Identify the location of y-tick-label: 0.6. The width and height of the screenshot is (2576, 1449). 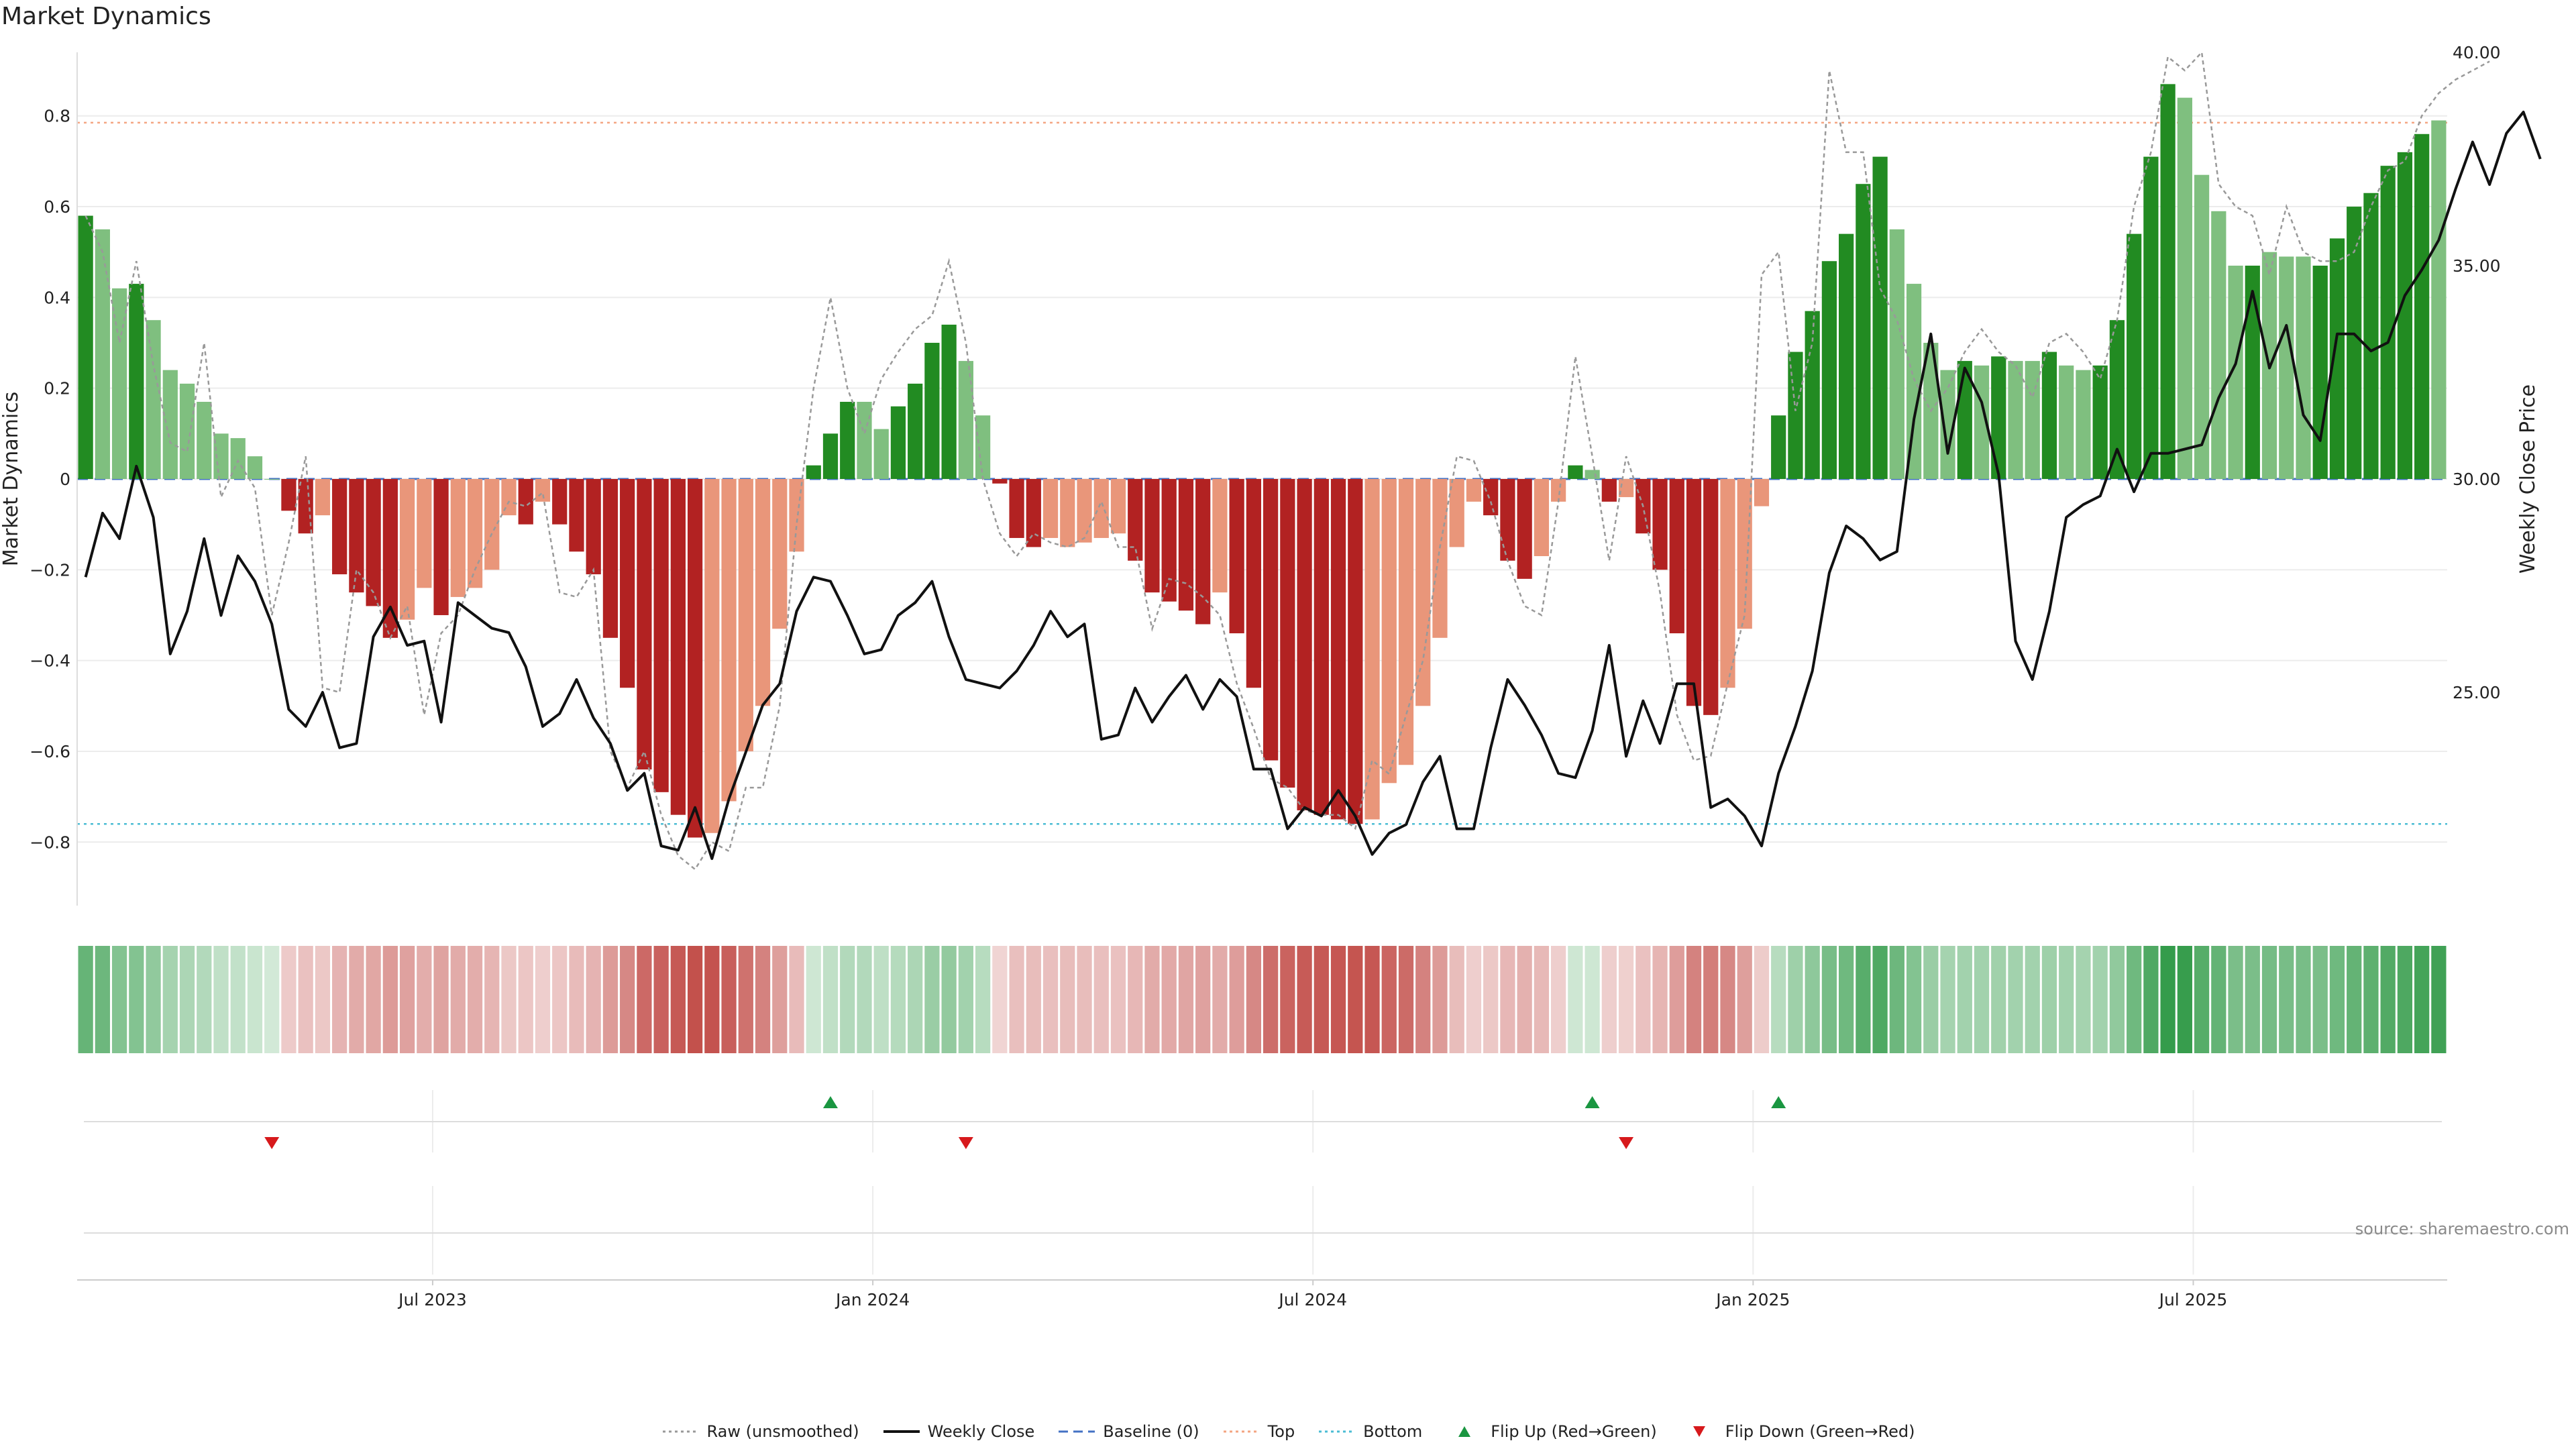
(57, 207).